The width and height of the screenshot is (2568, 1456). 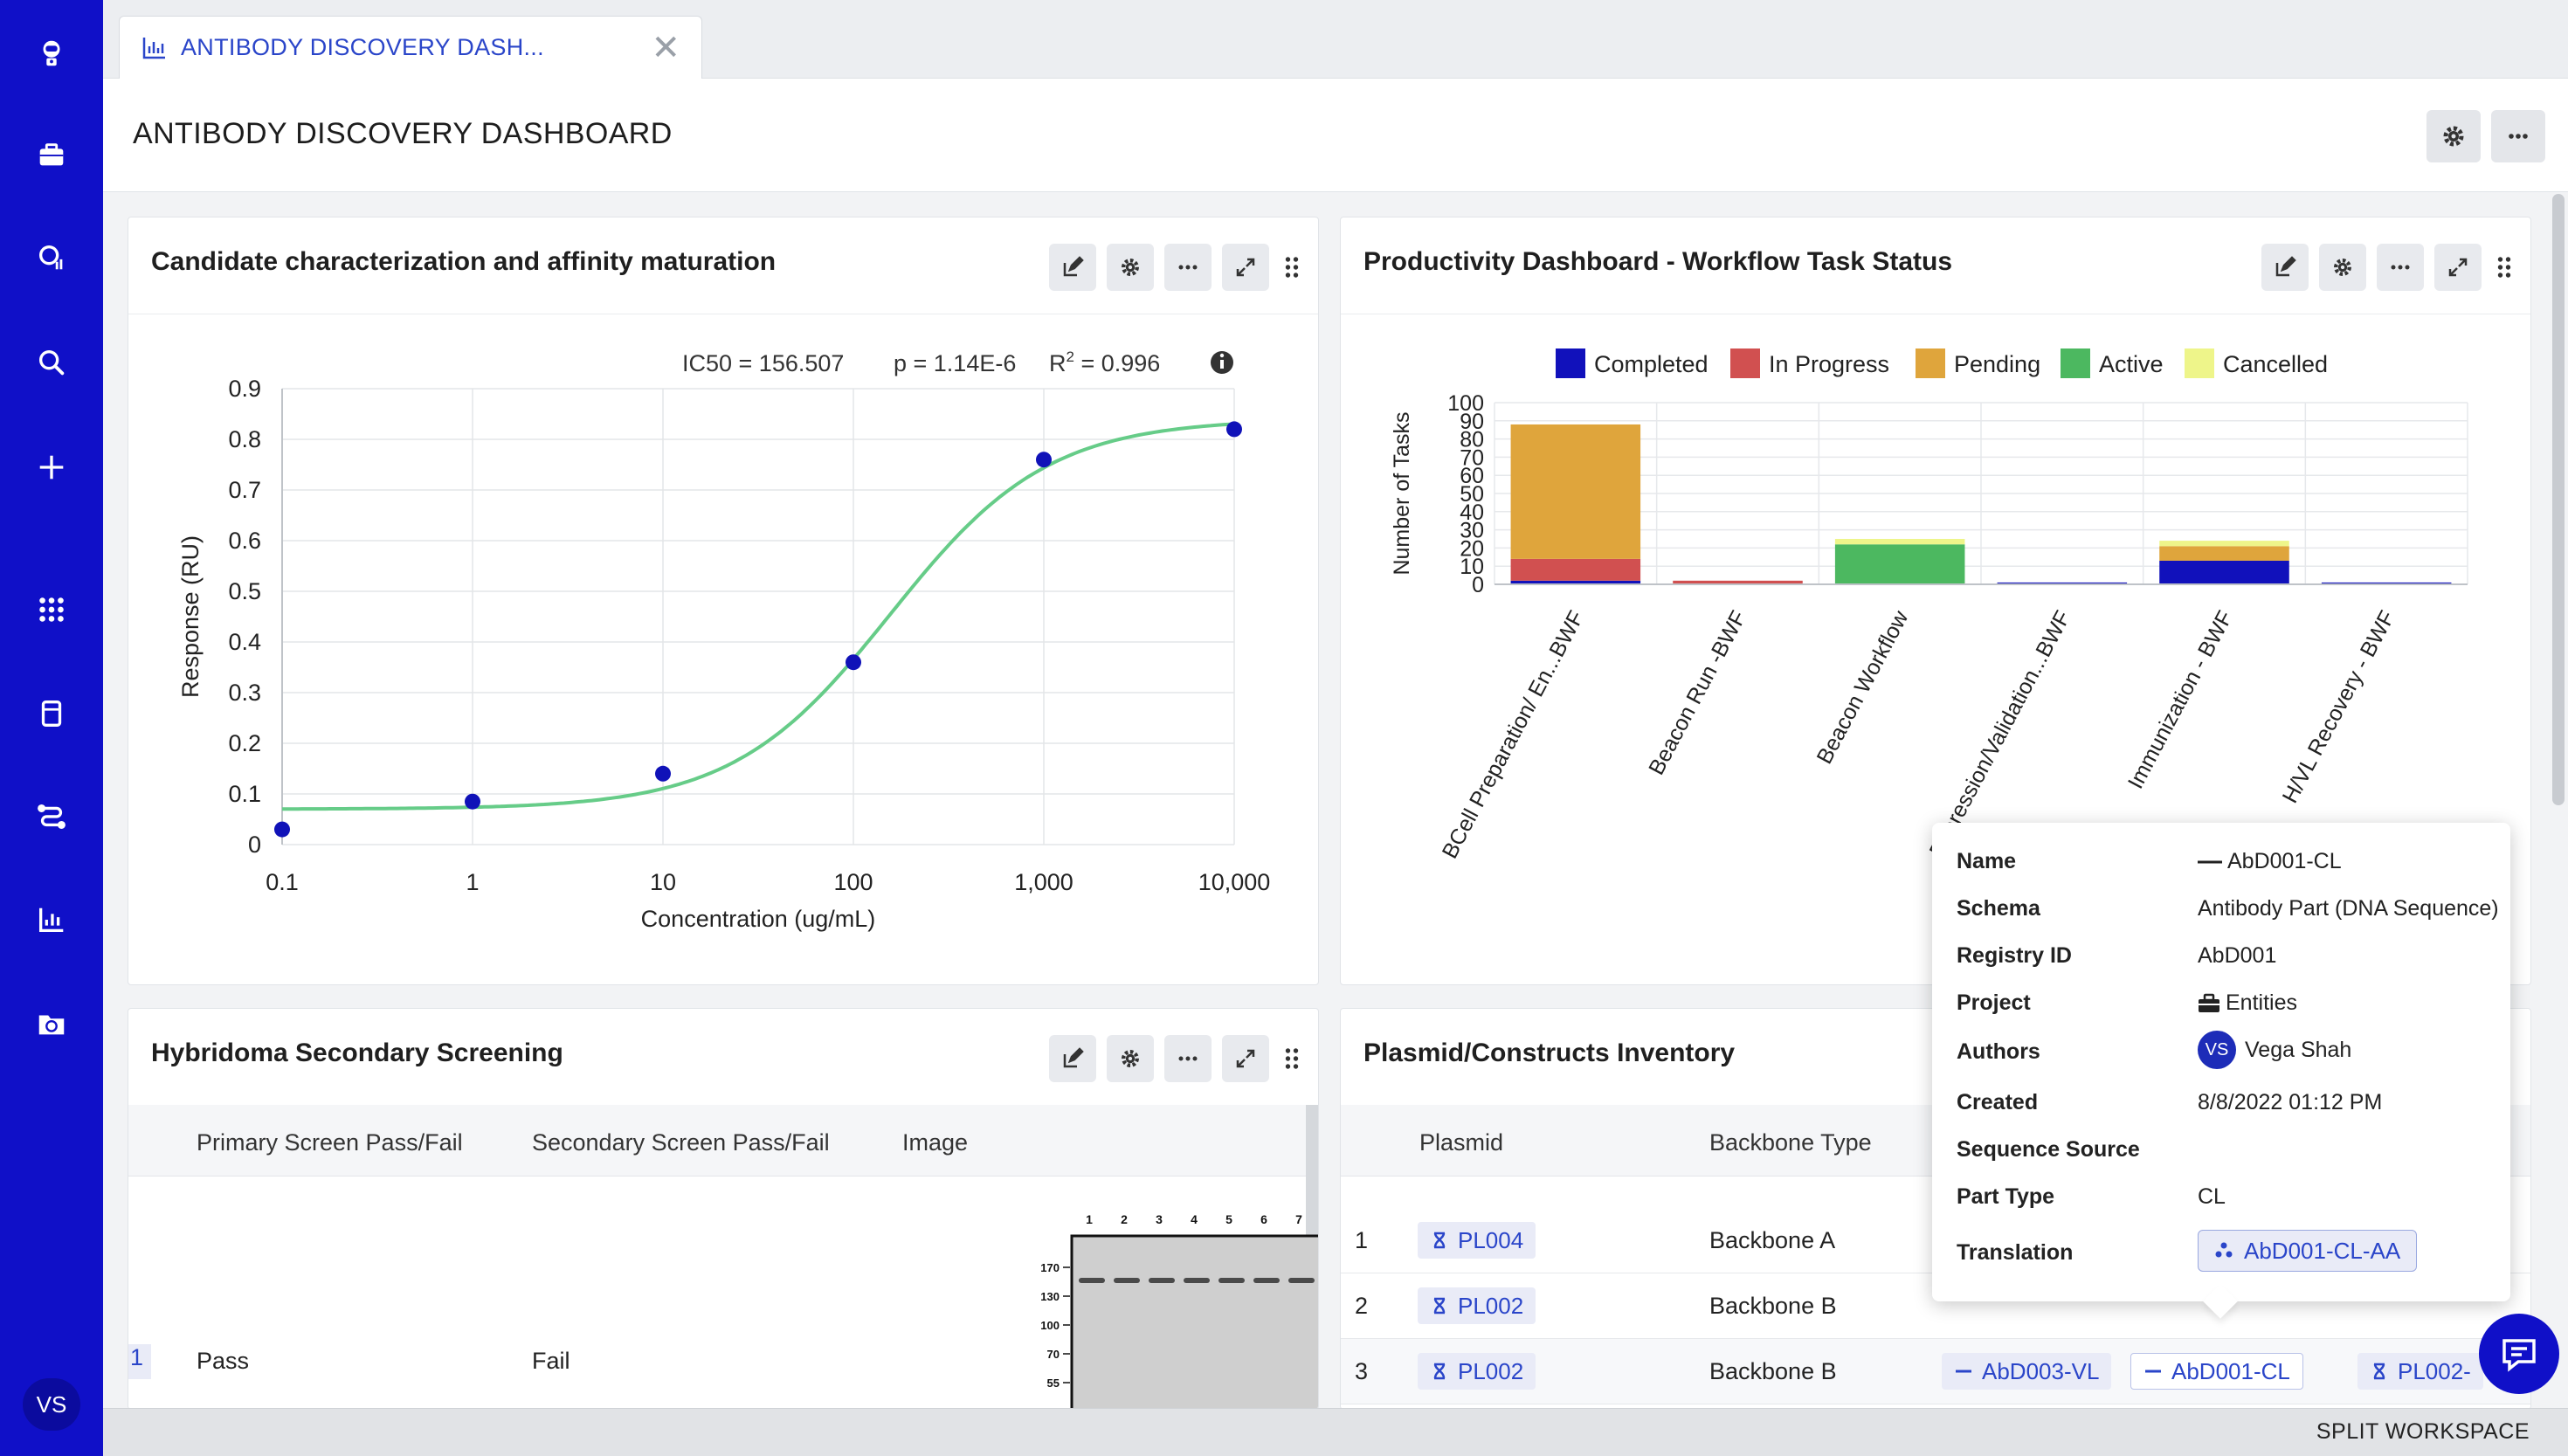 I want to click on tab-close-icon: ✕, so click(x=665, y=47).